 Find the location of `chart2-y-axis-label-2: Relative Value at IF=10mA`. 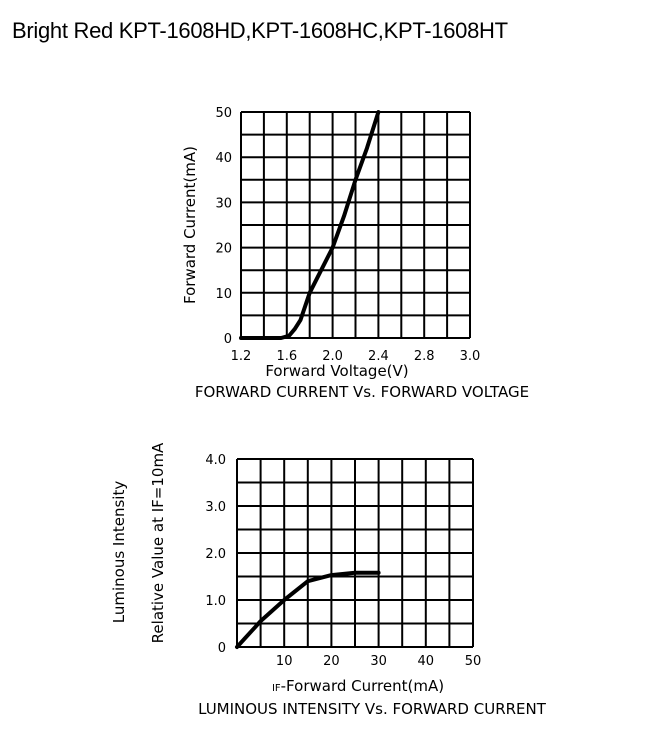

chart2-y-axis-label-2: Relative Value at IF=10mA is located at coordinates (158, 542).